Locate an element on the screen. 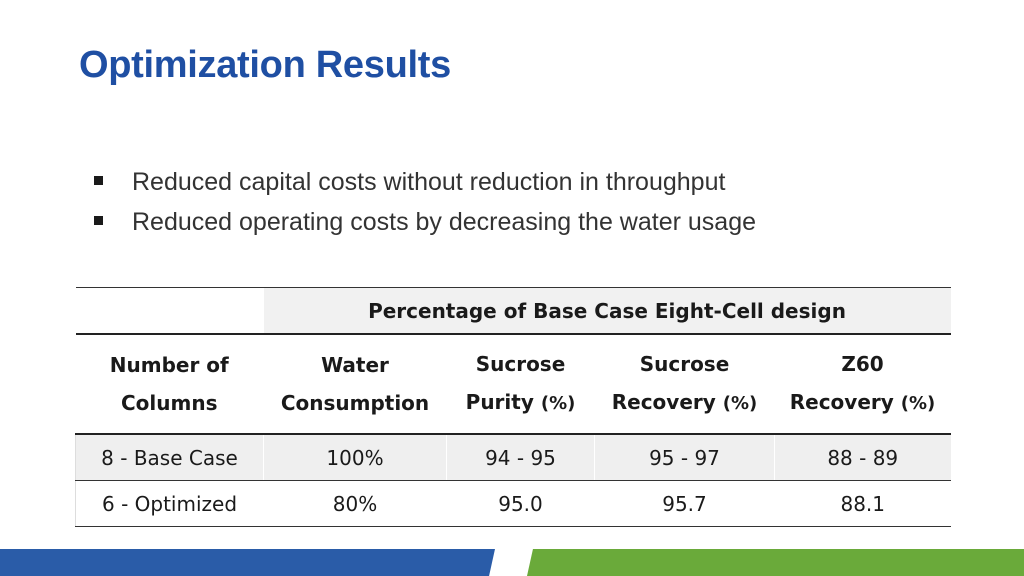 The height and width of the screenshot is (576, 1024). table-cell: 95.0 is located at coordinates (520, 503).